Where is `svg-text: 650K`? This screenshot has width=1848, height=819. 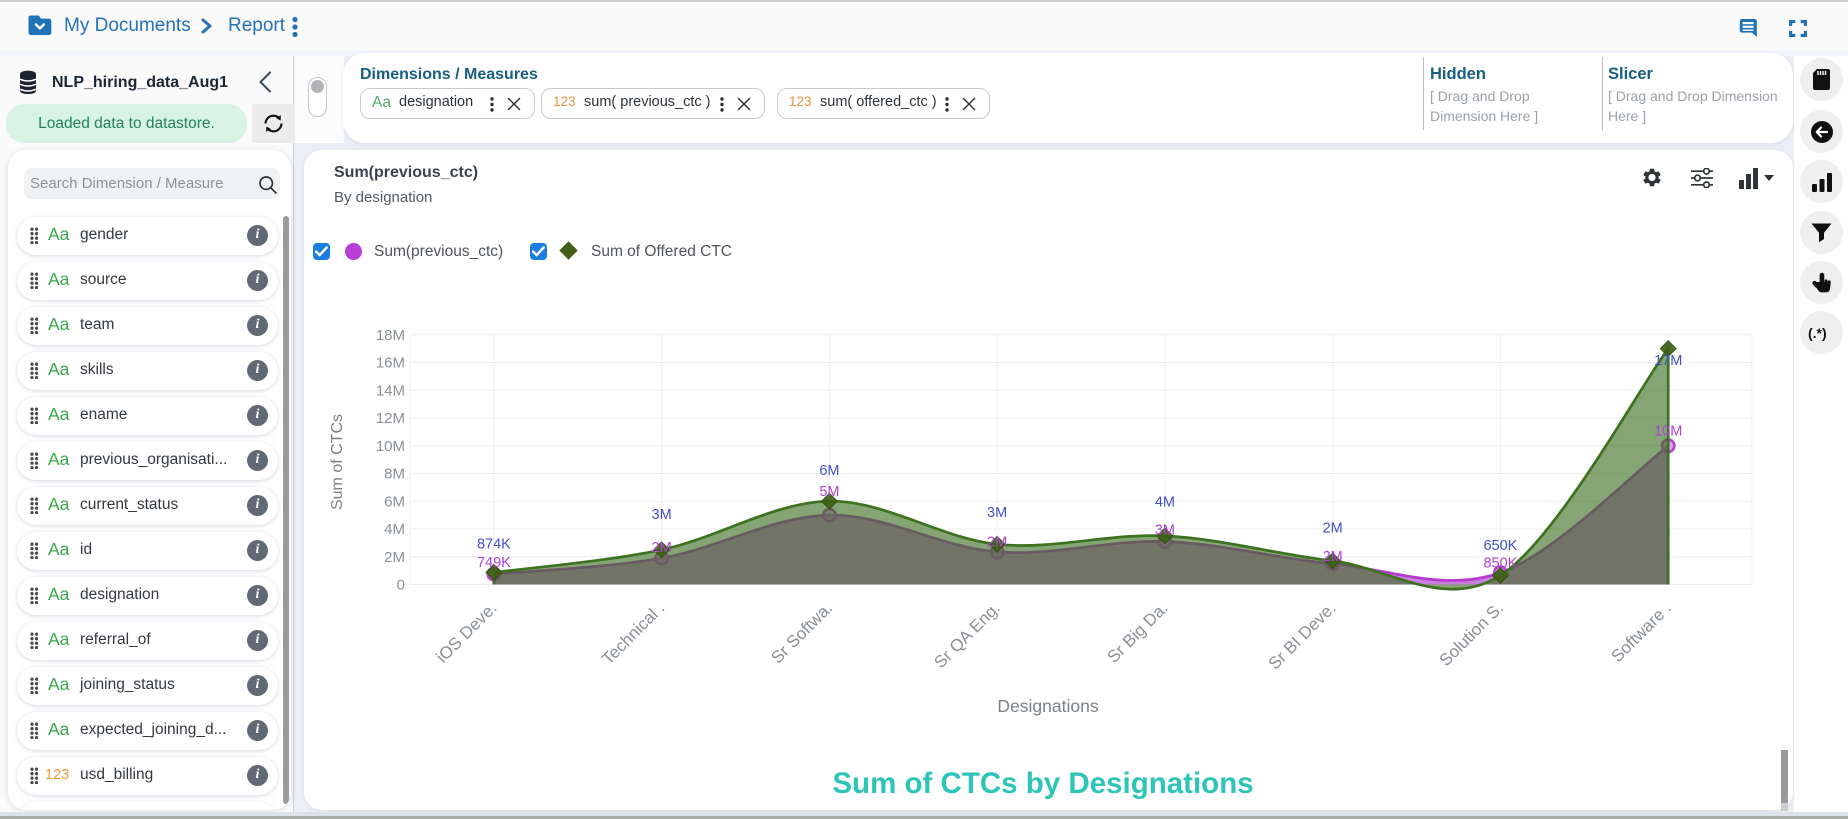
svg-text: 650K is located at coordinates (1500, 546).